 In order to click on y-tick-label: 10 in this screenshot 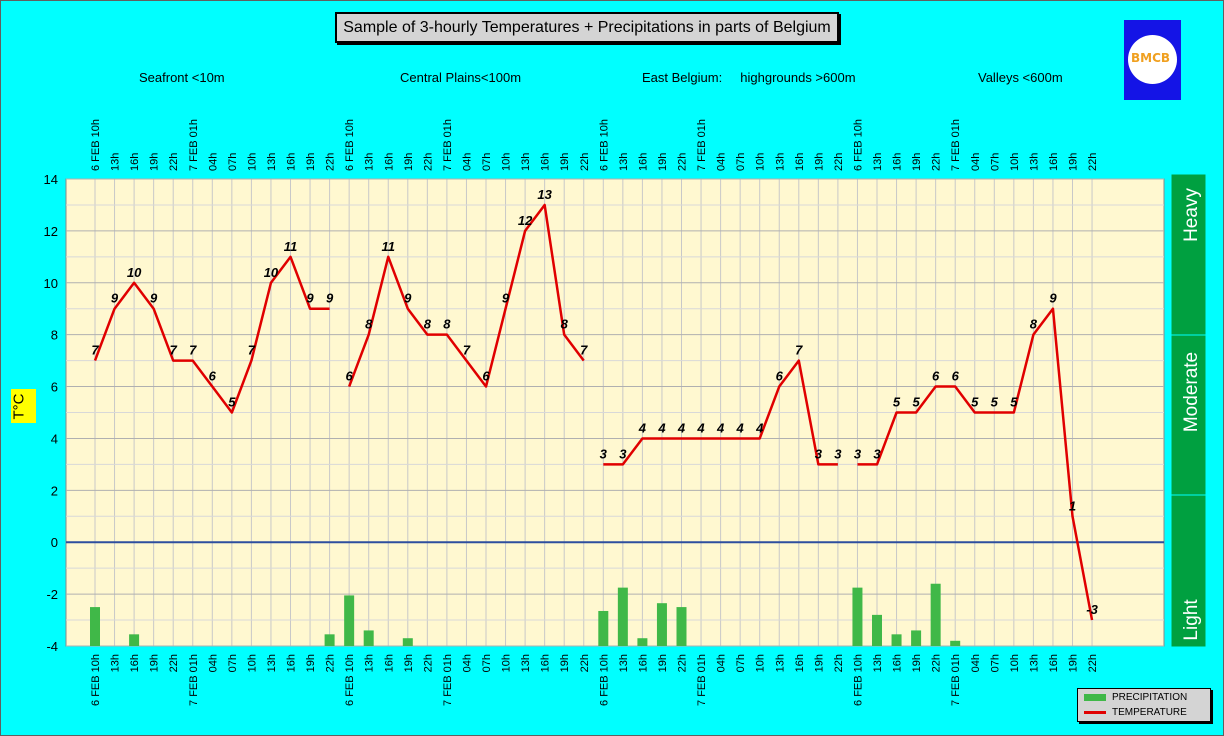, I will do `click(51, 283)`.